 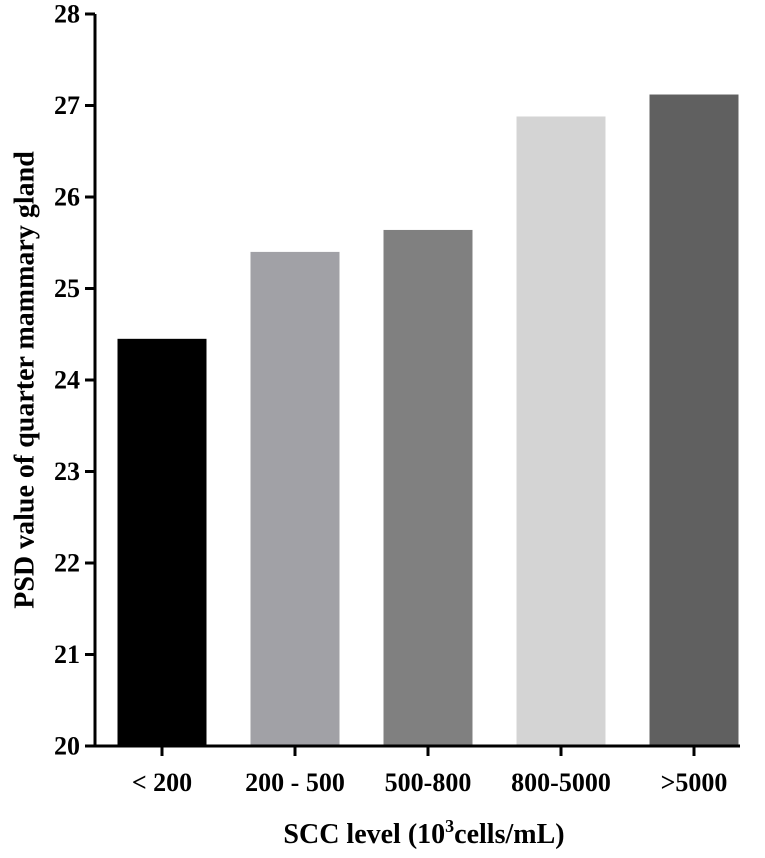 I want to click on x-tick-label: >5000, so click(x=694, y=782).